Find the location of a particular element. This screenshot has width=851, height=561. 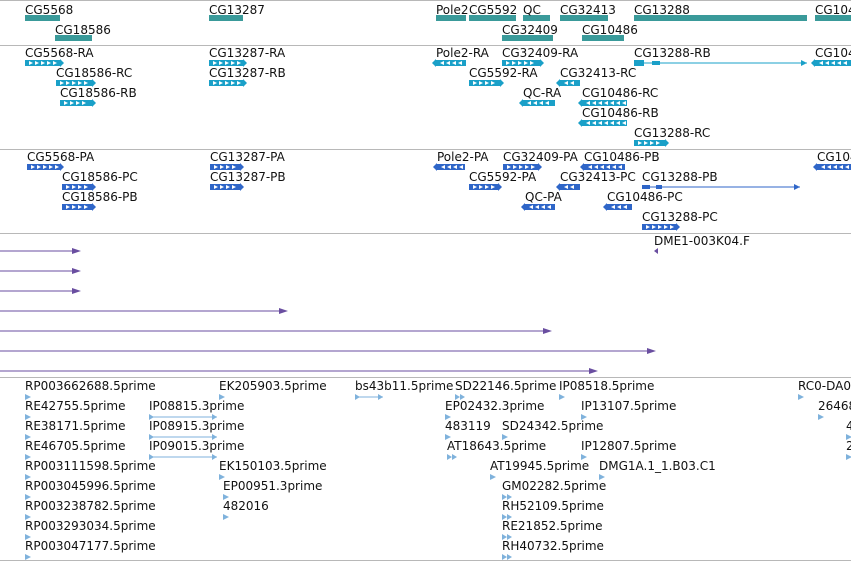

feature-label: 482016 is located at coordinates (246, 506).